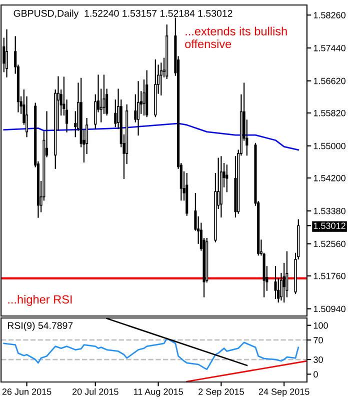  What do you see at coordinates (321, 325) in the screenshot?
I see `y-tick-label: 100` at bounding box center [321, 325].